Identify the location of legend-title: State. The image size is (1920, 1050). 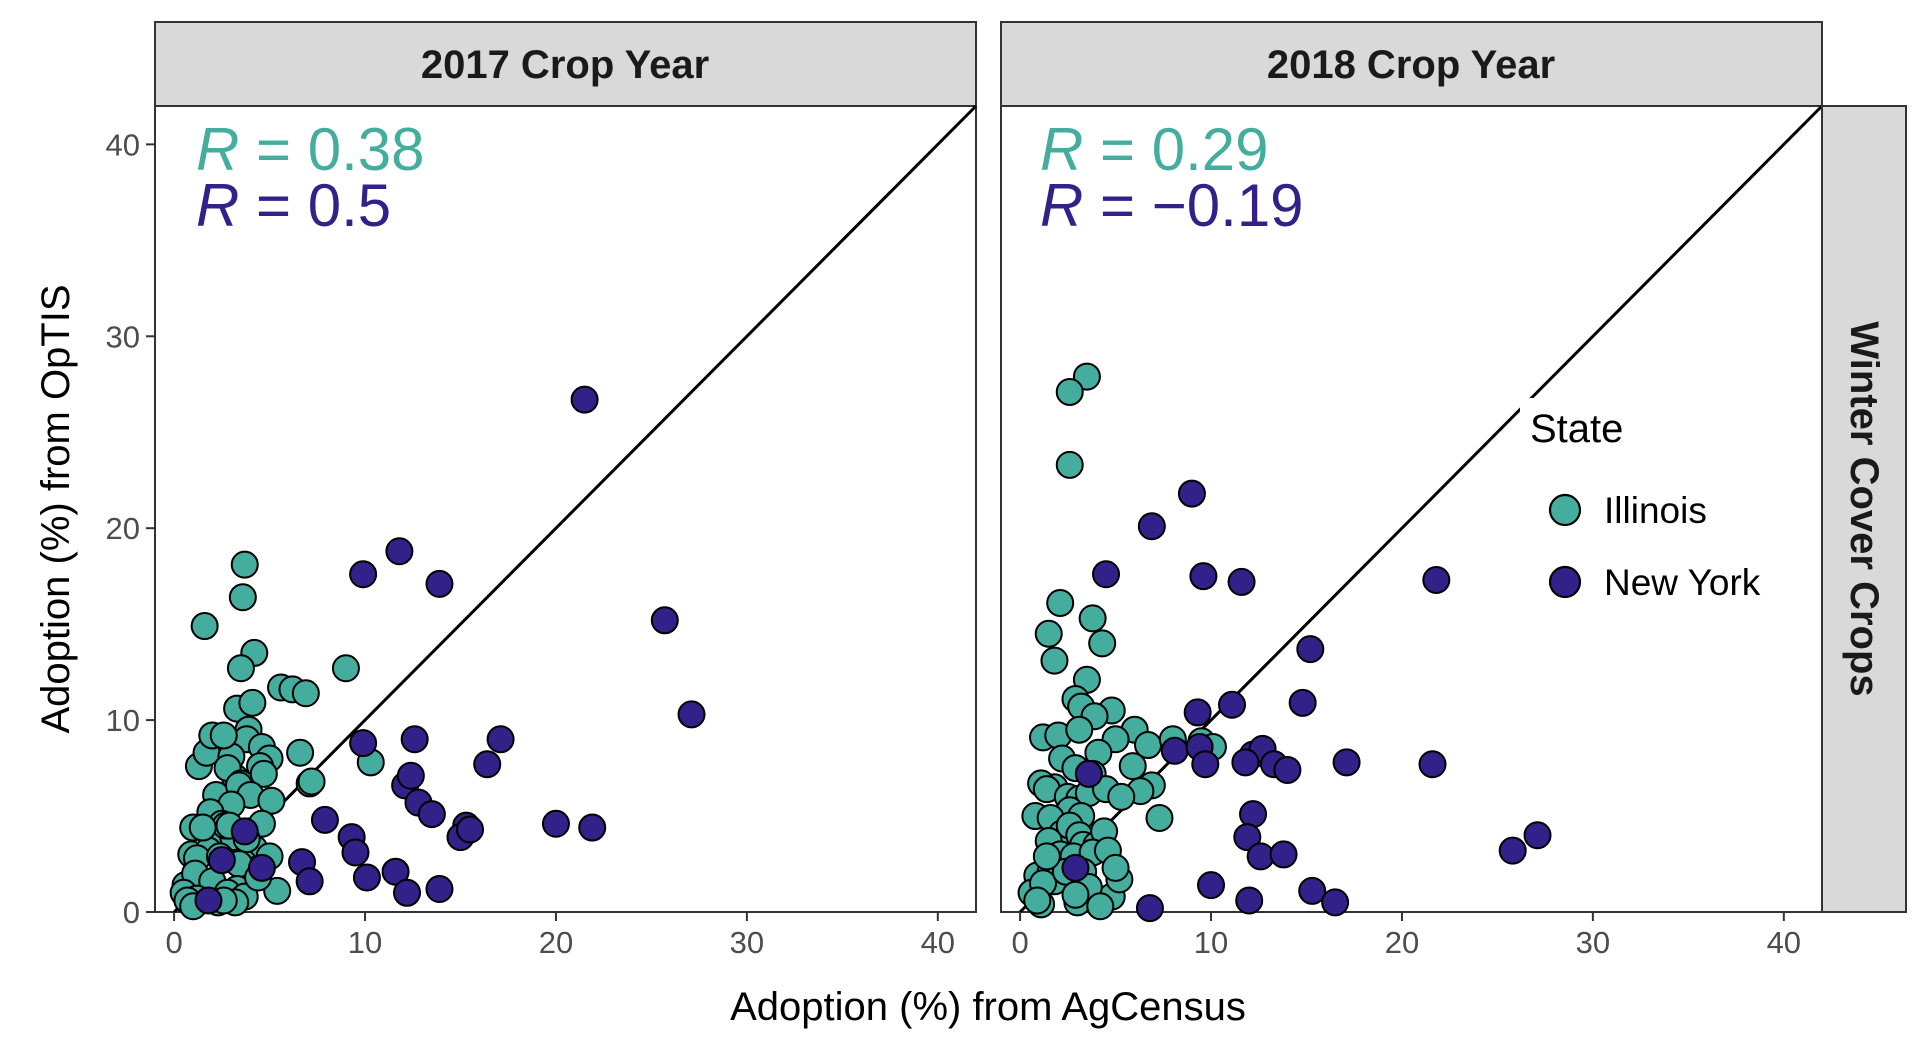
(1576, 429).